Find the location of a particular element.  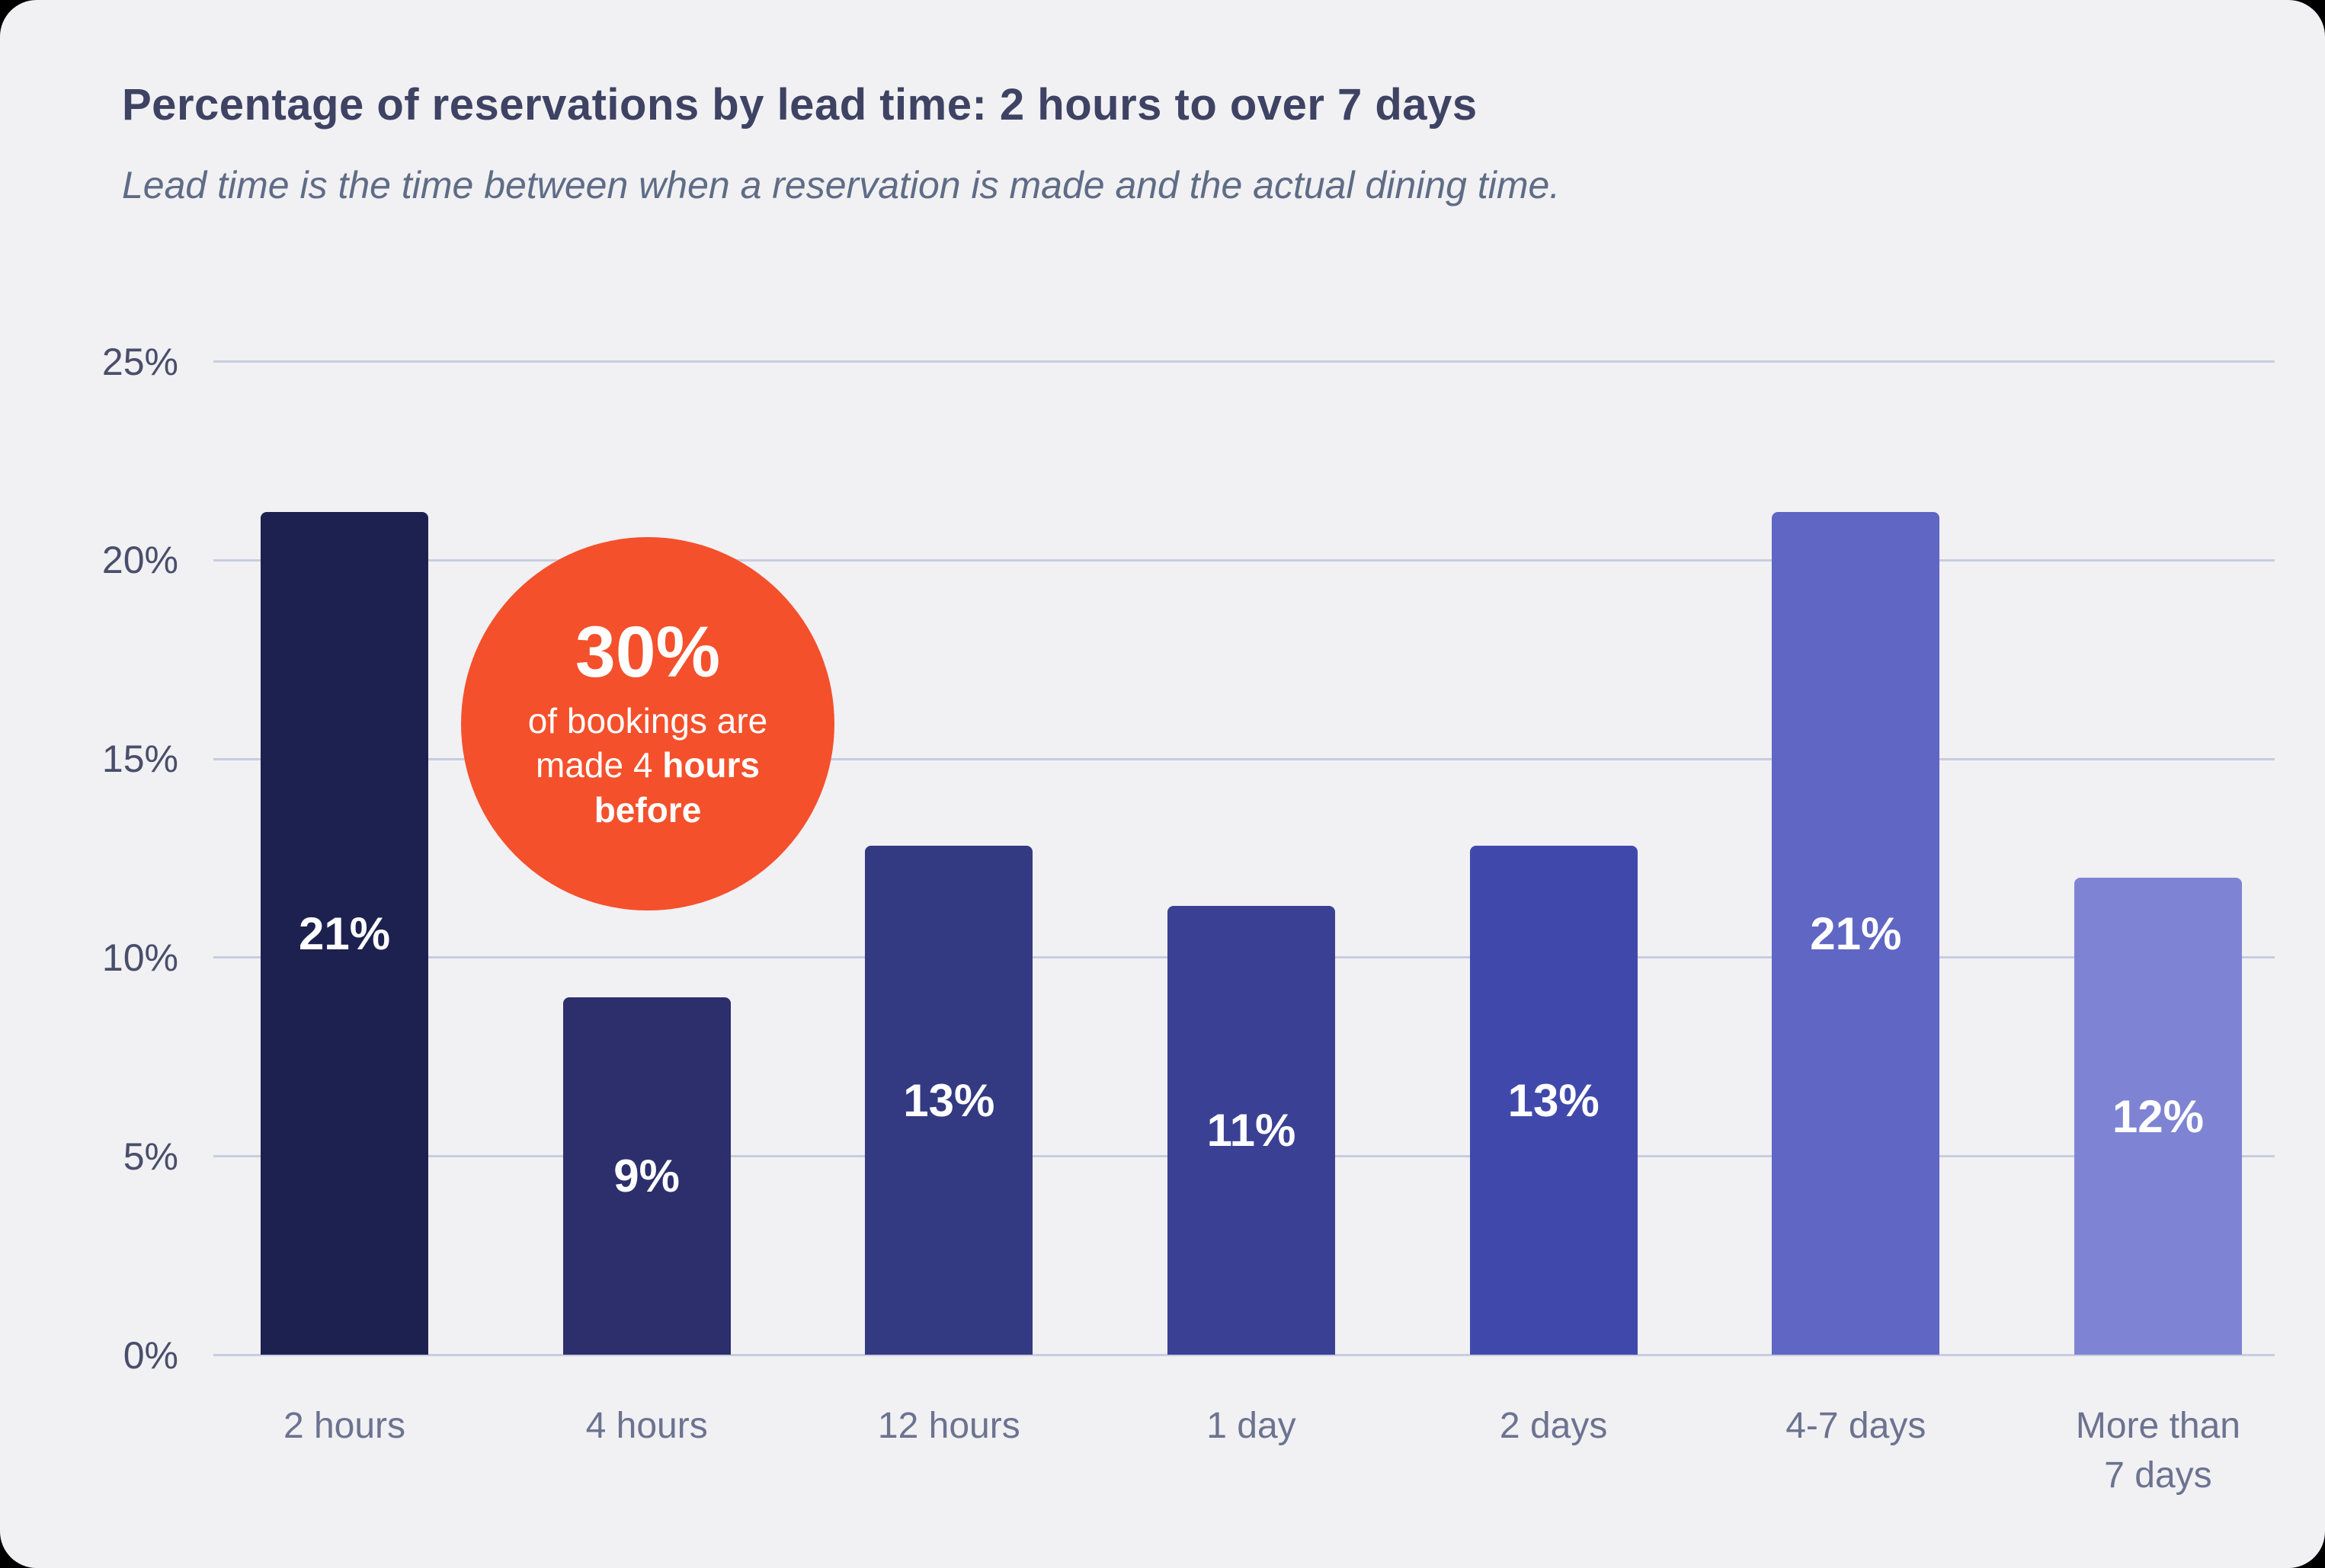

bar-value-label: 11% is located at coordinates (1251, 1130).